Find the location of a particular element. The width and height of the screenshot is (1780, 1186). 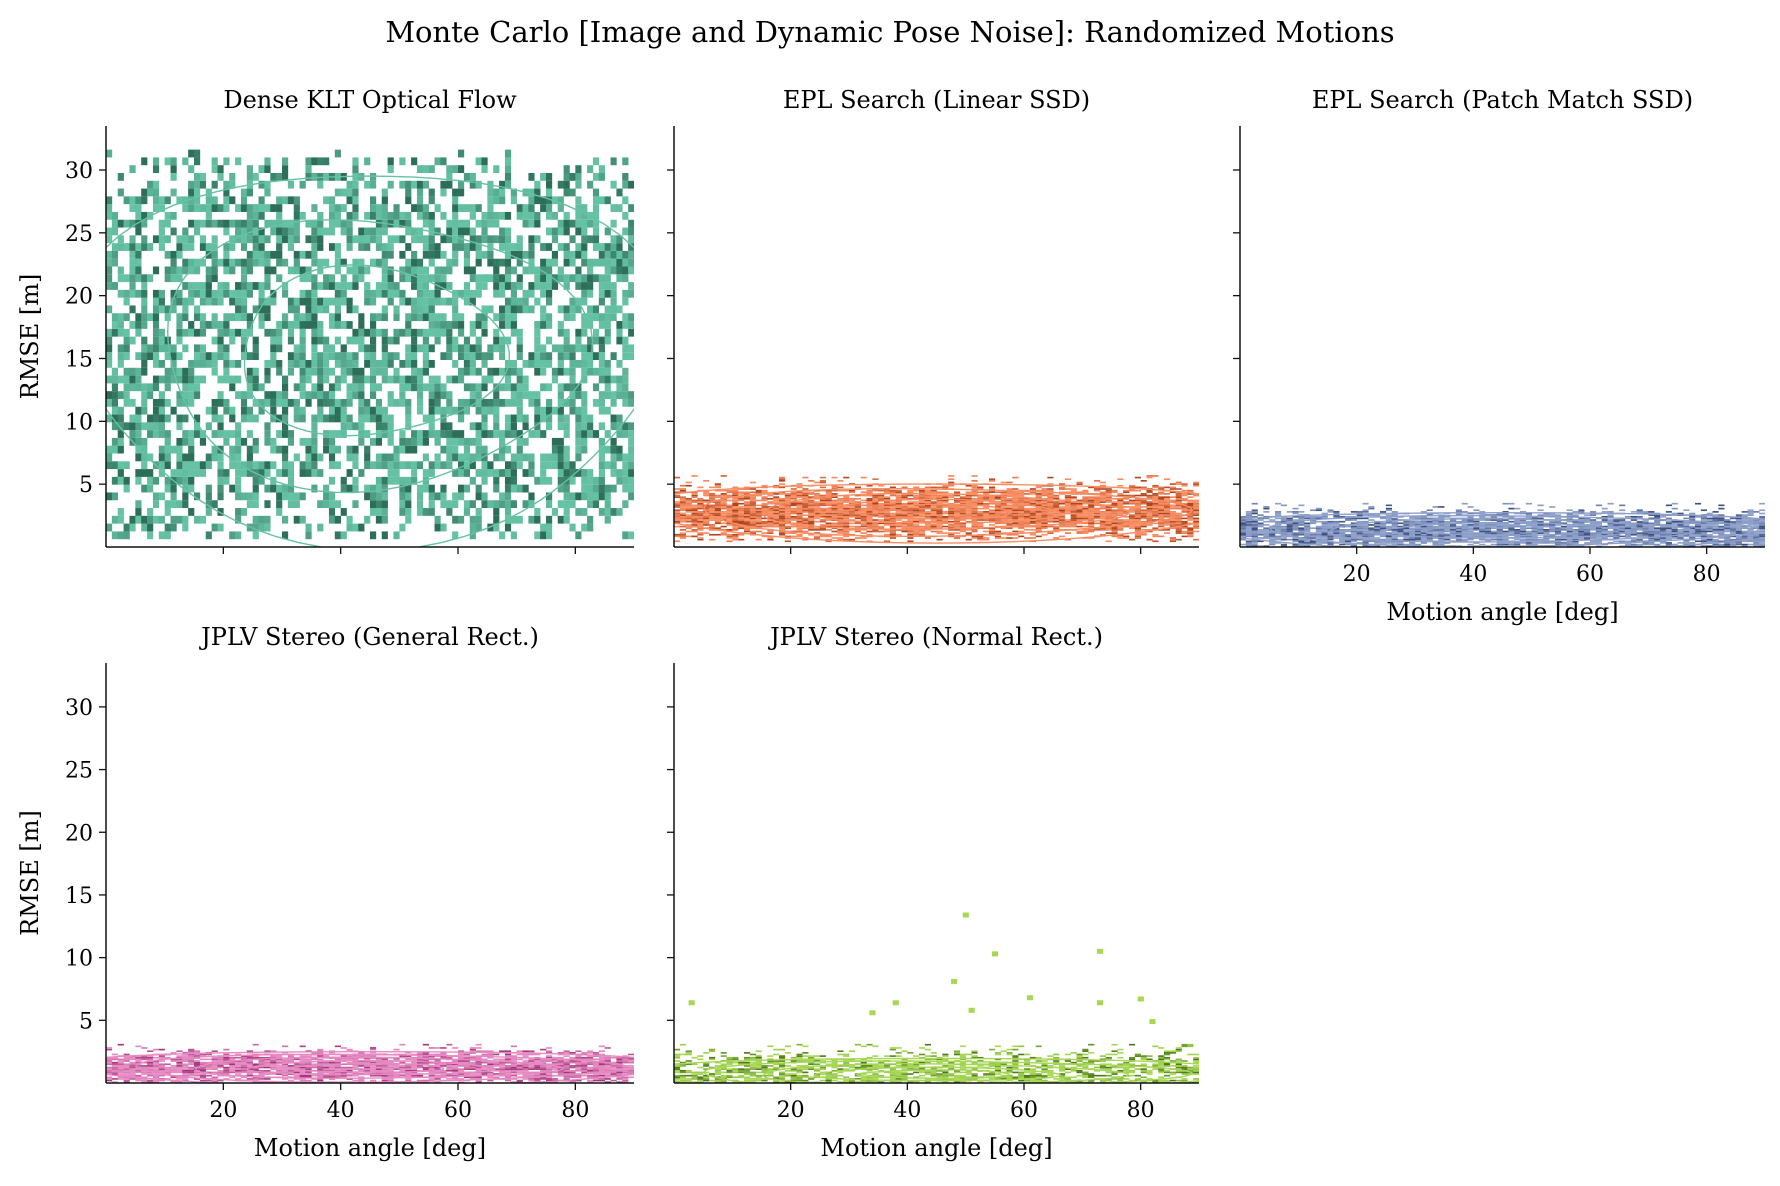

panel-2: EPL Search (Linear SSD) is located at coordinates (933, 320).